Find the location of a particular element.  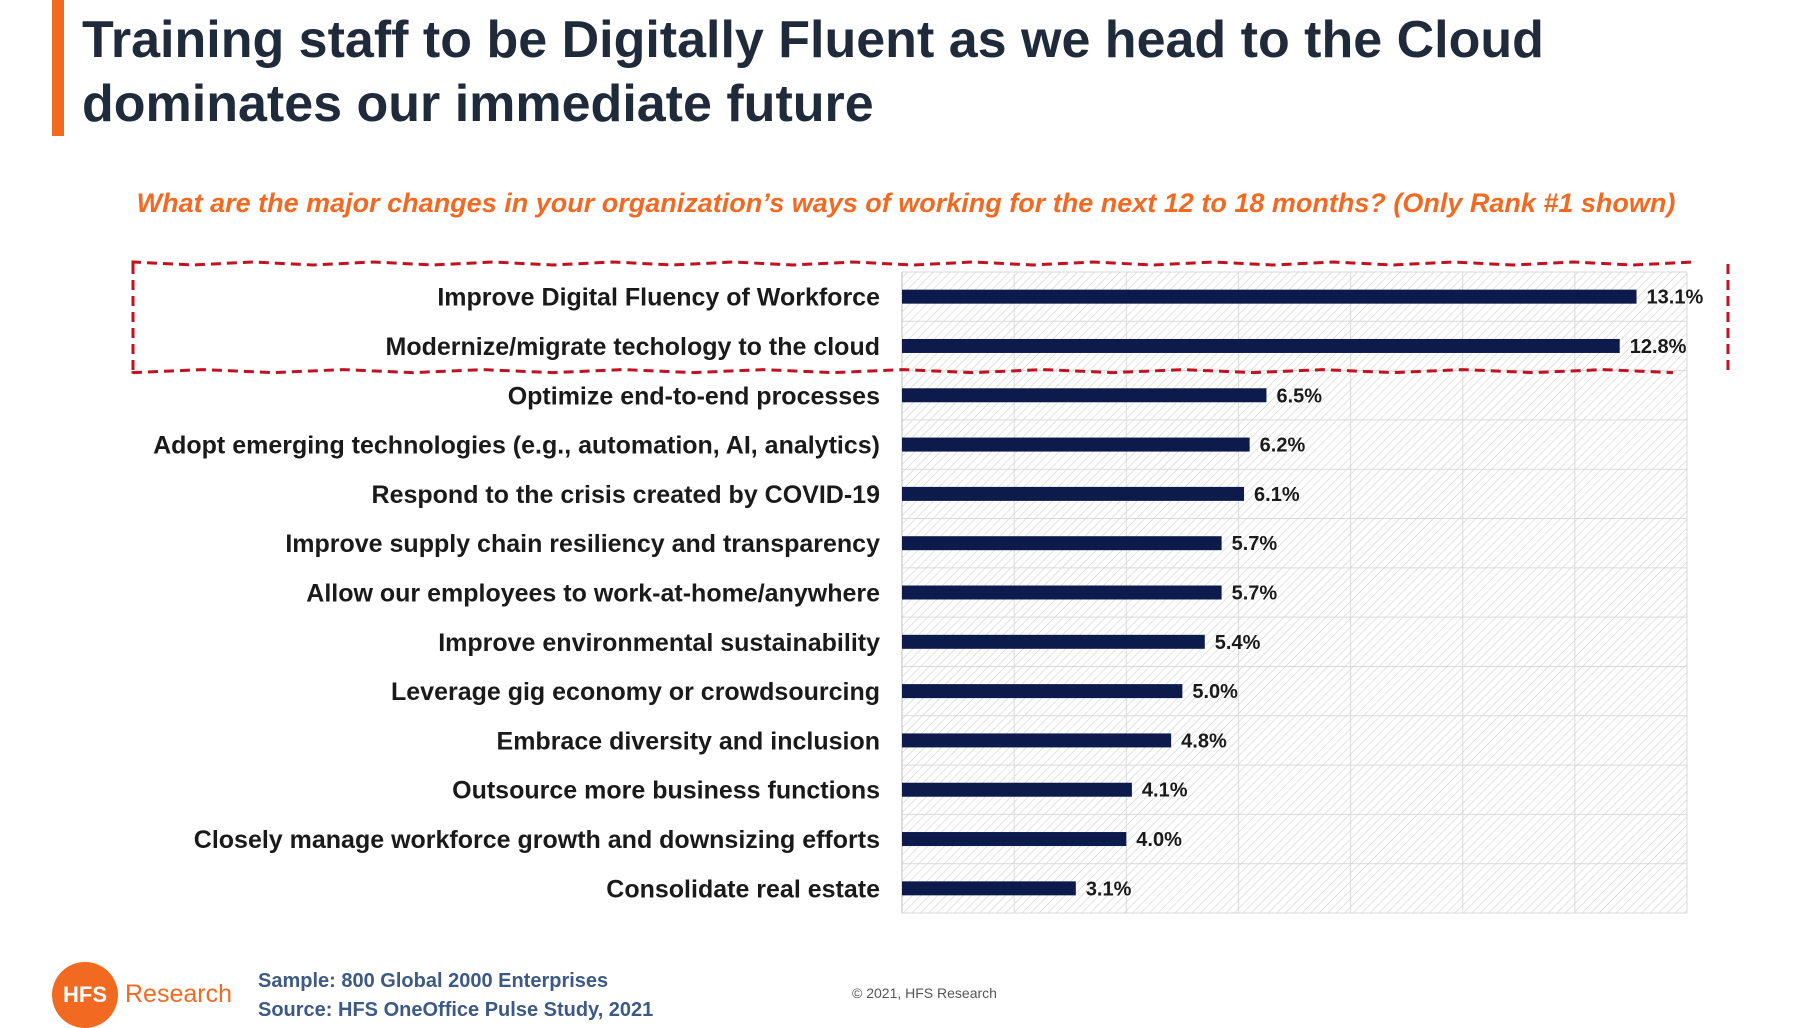

data-label: 5.4% is located at coordinates (1238, 643).